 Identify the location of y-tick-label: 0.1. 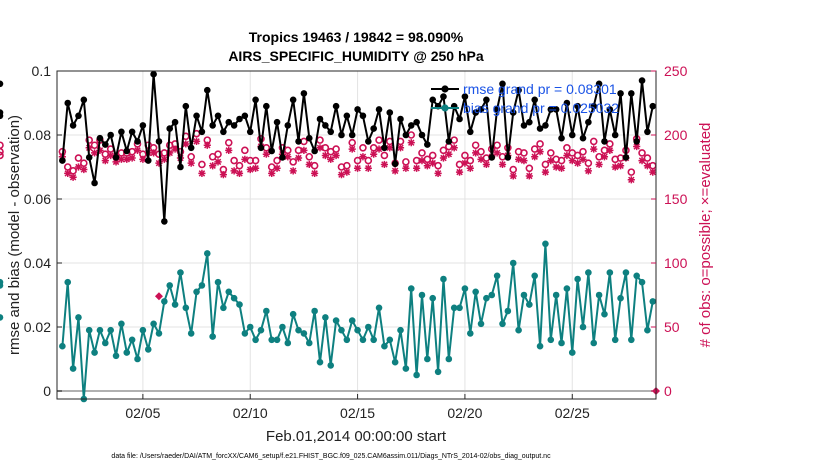
(42, 71).